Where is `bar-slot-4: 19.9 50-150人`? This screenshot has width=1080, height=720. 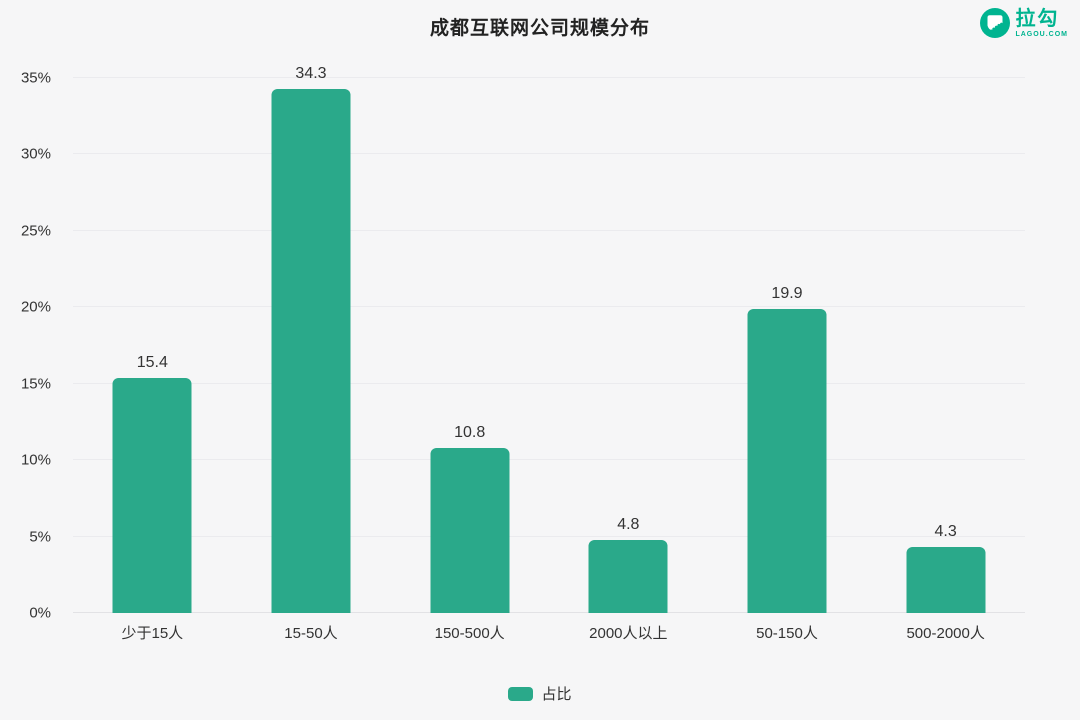 bar-slot-4: 19.9 50-150人 is located at coordinates (787, 360).